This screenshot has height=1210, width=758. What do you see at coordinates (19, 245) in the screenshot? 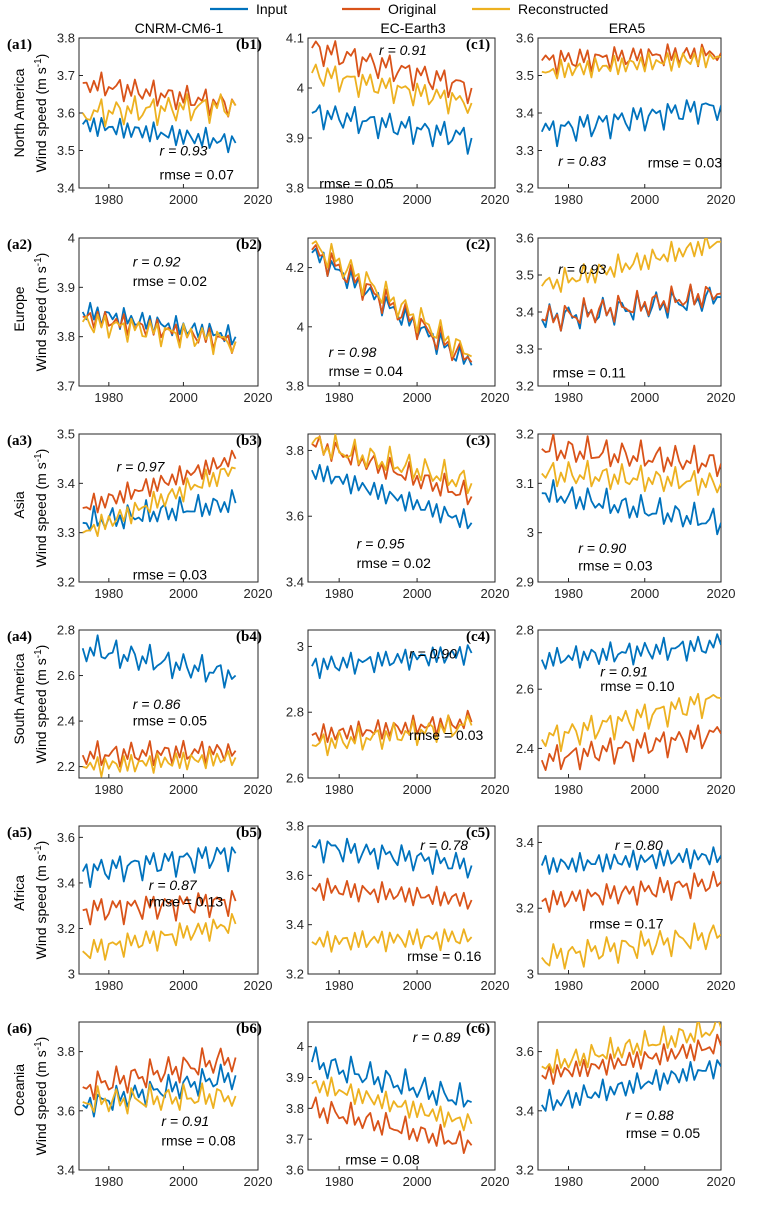
I see `panel-label: (a2)` at bounding box center [19, 245].